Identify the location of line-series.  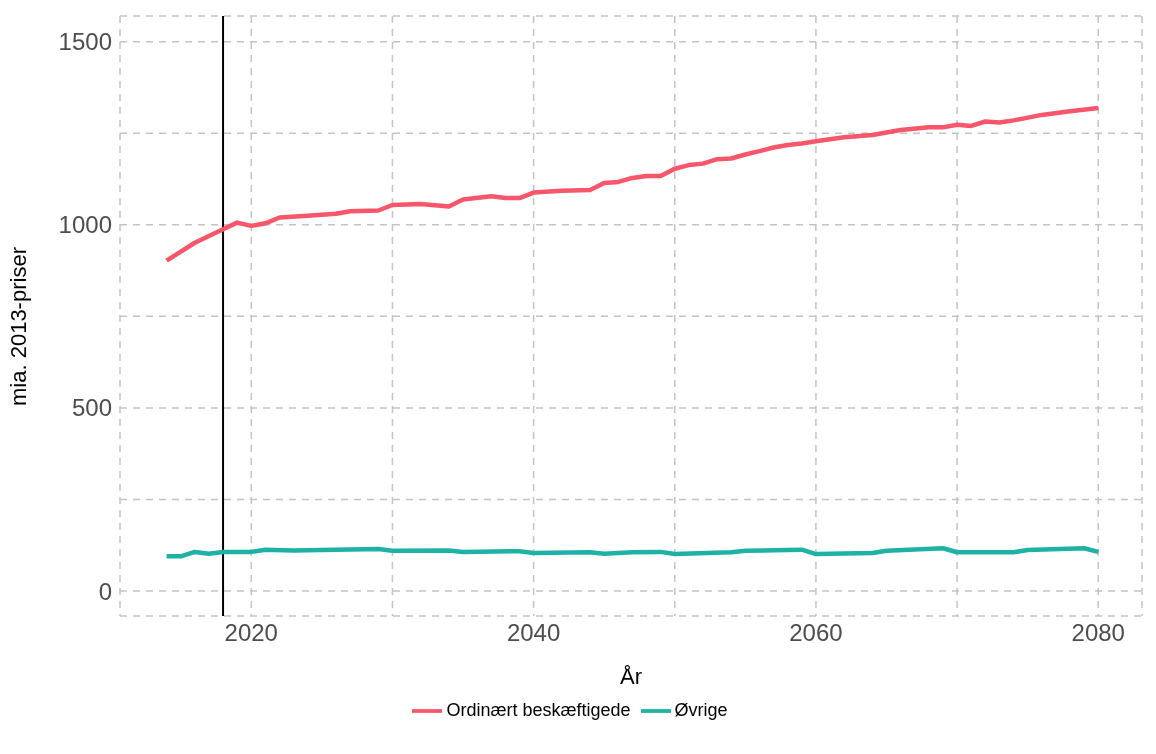
(632, 552).